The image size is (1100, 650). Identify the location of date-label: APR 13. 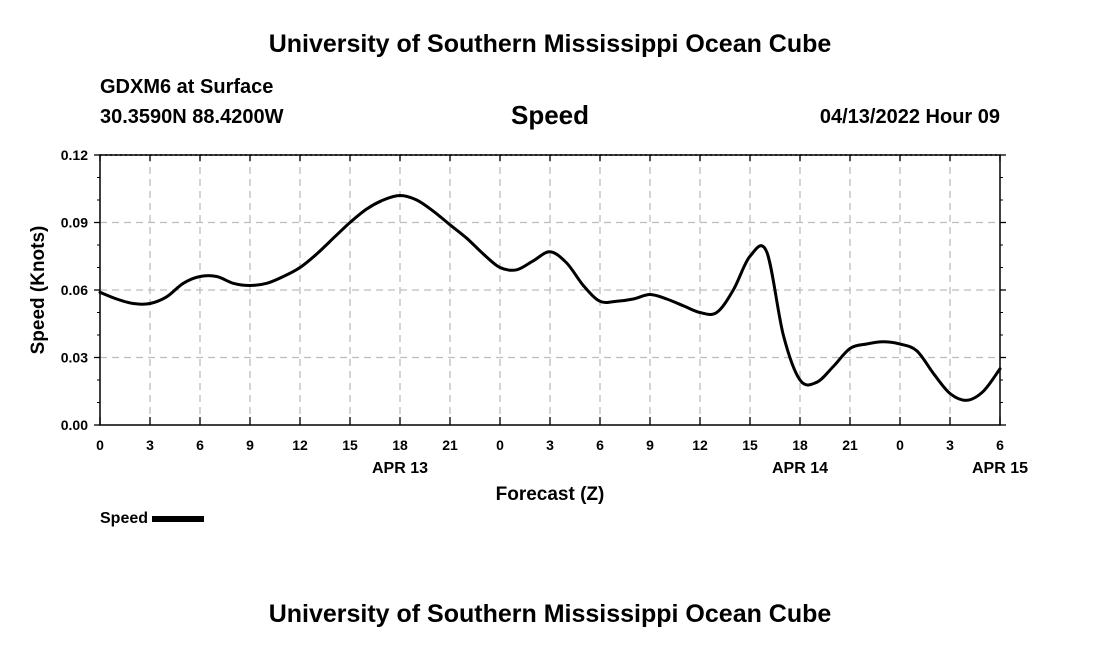
(400, 468).